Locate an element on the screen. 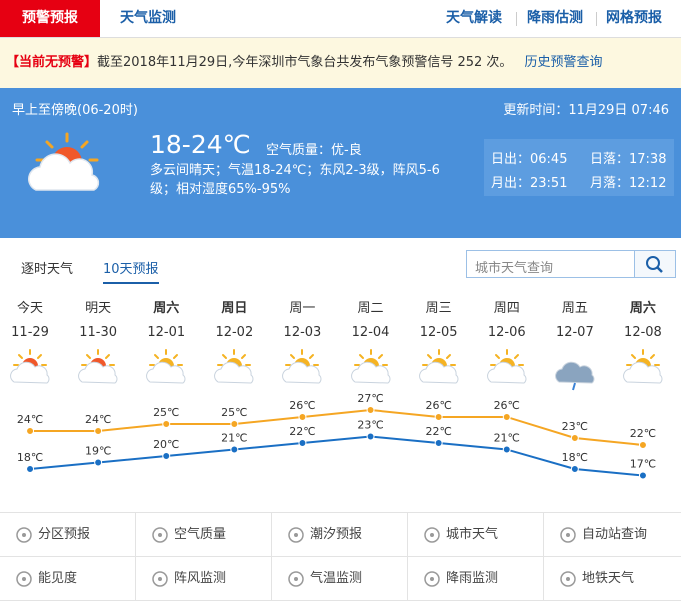 This screenshot has height=602, width=681. separator is located at coordinates (596, 19).